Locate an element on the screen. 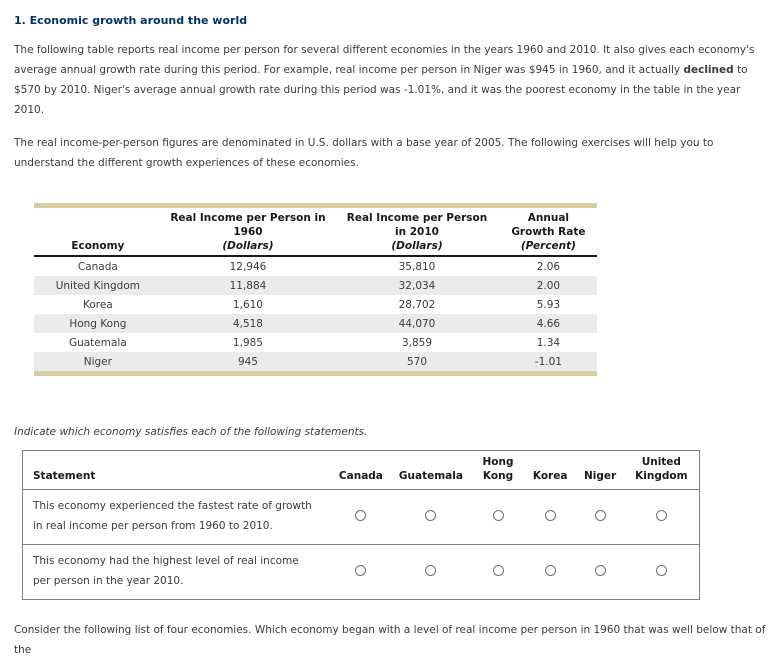 The image size is (784, 660). economy-cell: Canada is located at coordinates (97, 266).